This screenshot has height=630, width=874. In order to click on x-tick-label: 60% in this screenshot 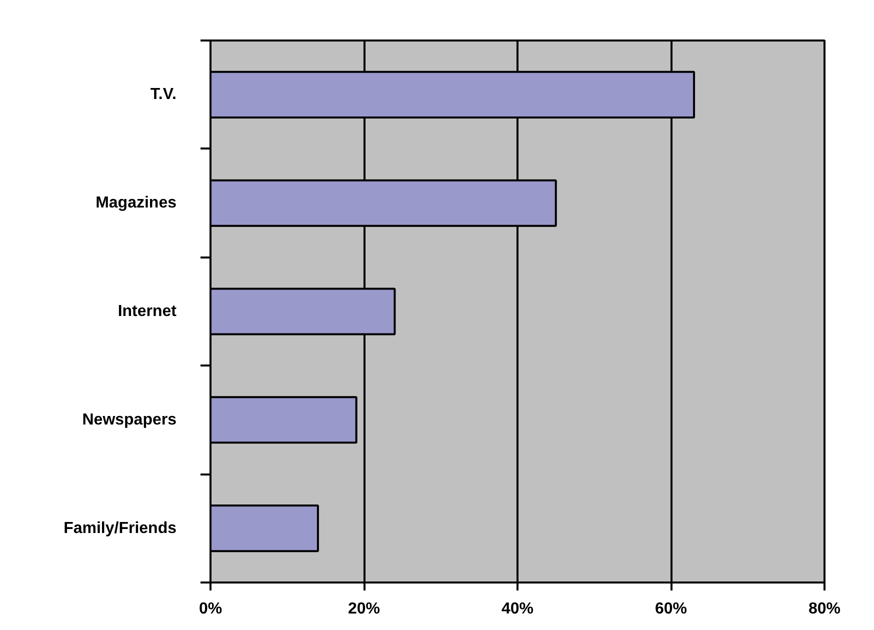, I will do `click(671, 609)`.